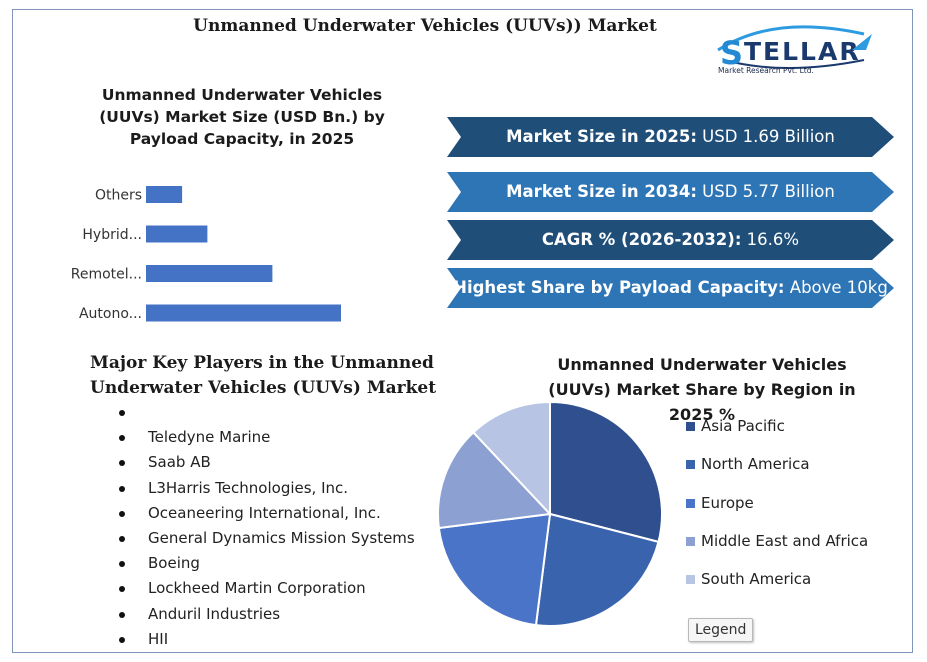 The image size is (927, 662). I want to click on stellar-logo: S TELLAR, so click(794, 48).